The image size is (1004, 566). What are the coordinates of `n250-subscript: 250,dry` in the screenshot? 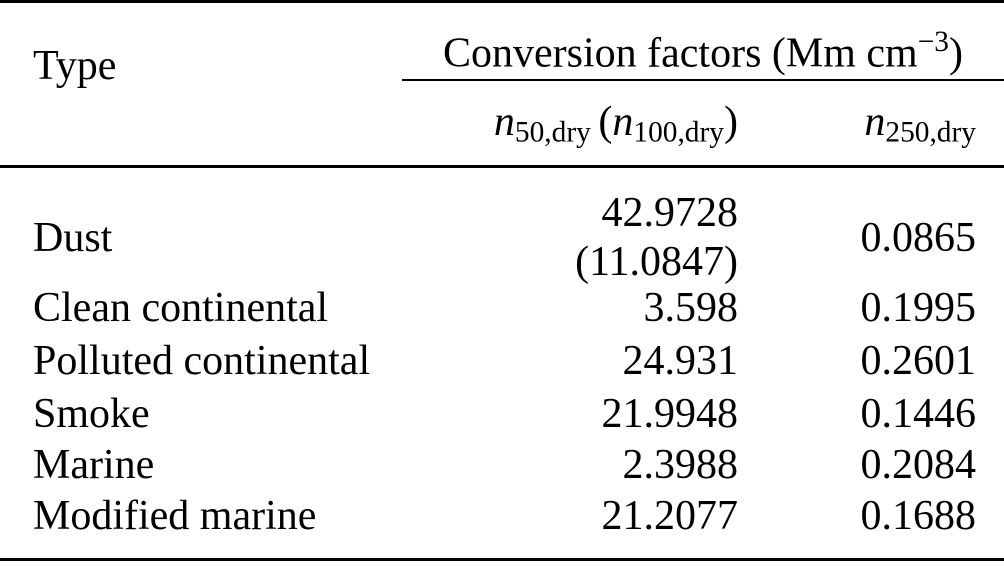 It's located at (930, 132).